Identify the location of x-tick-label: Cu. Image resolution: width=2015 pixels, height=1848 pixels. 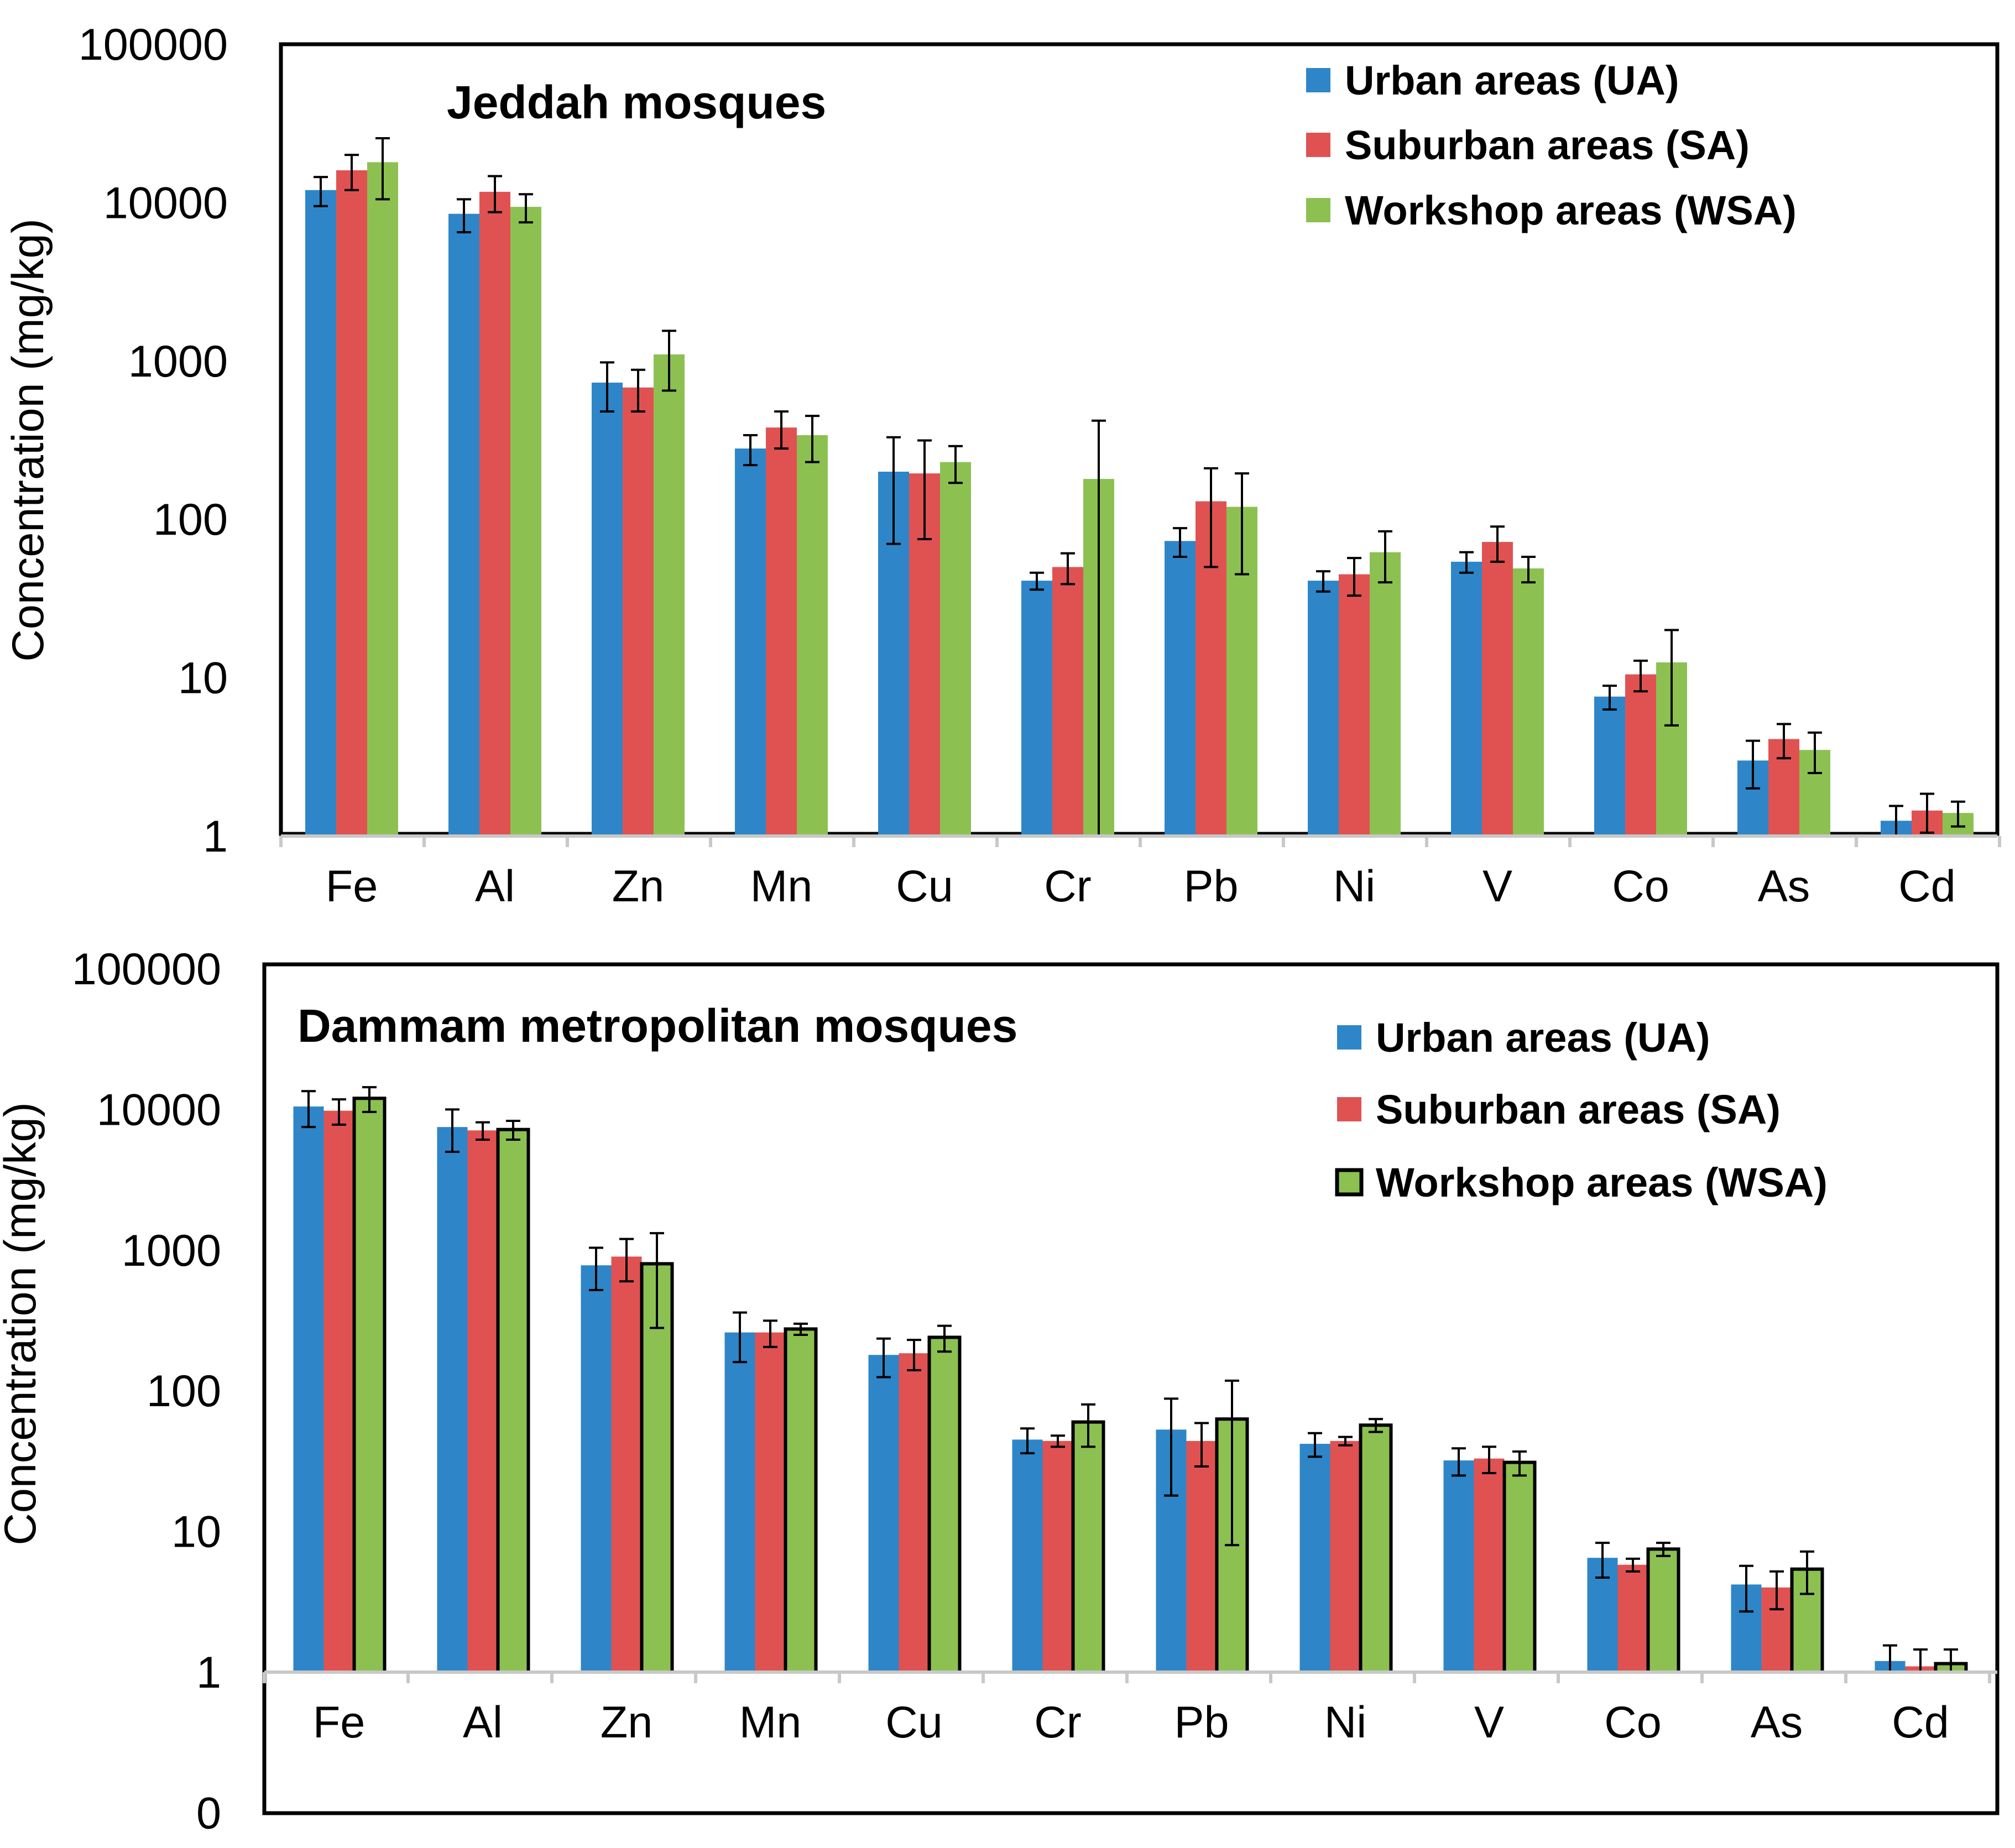
(914, 1722).